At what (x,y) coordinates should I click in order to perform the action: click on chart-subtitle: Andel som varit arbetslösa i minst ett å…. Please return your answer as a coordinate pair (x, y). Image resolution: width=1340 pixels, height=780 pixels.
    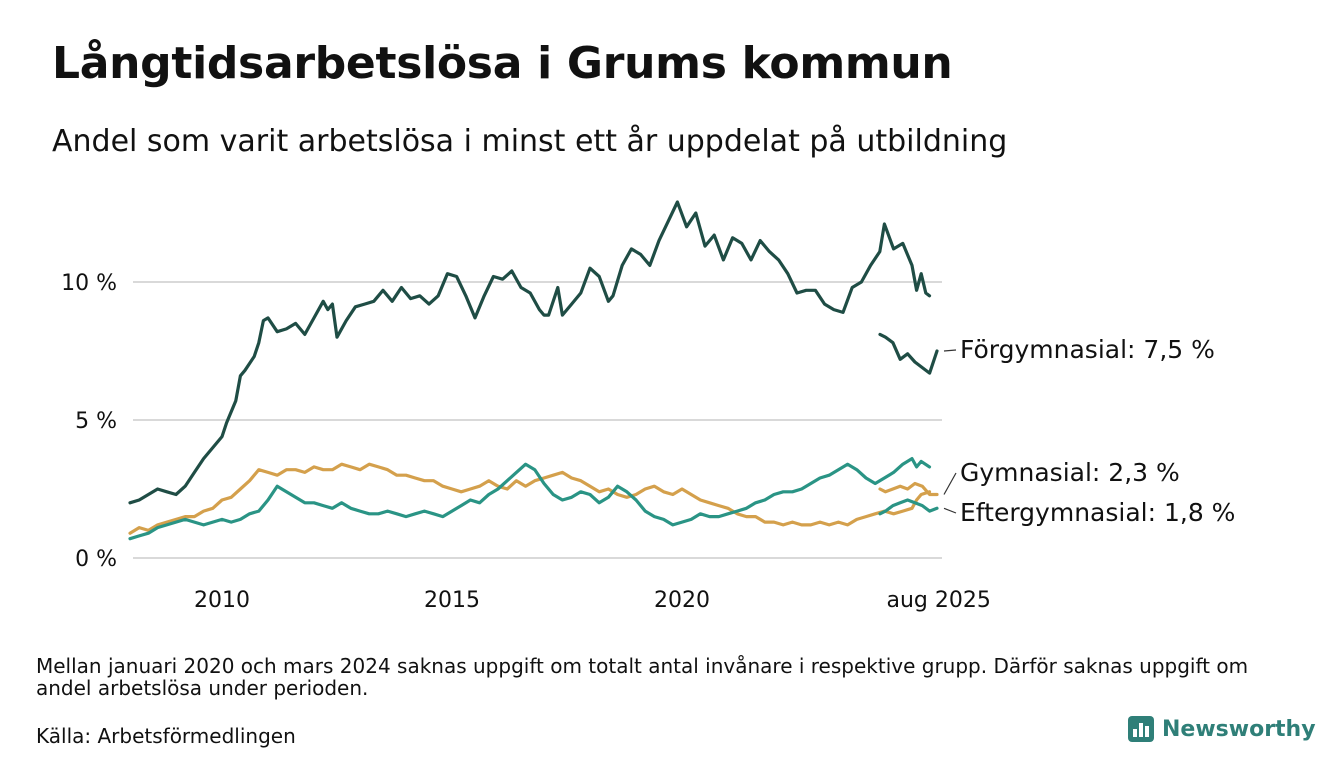
    Looking at the image, I should click on (530, 141).